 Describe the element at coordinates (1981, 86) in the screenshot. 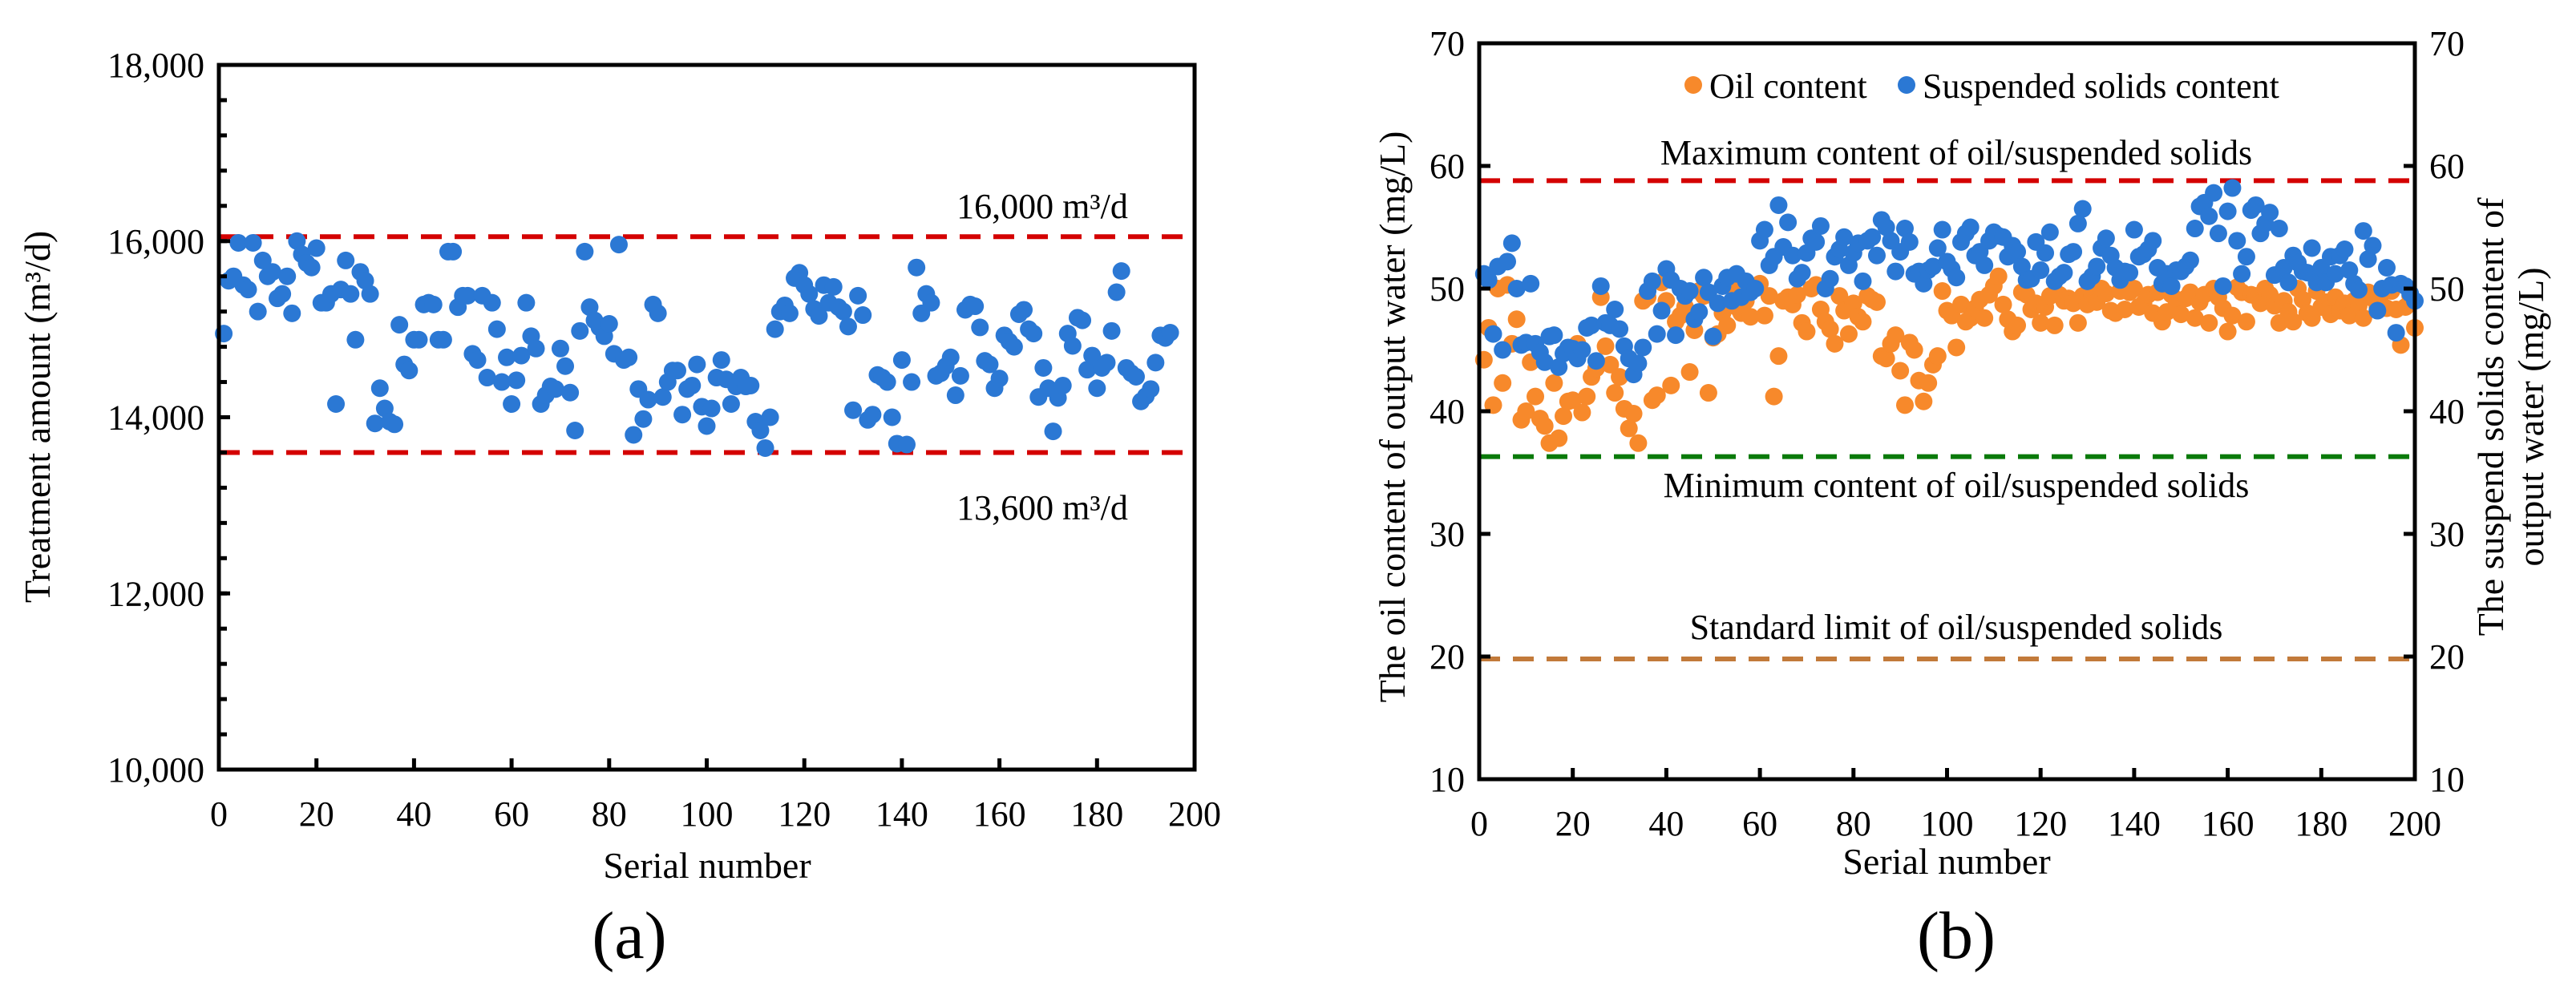

I see `legend: Oil content Suspended solids content` at that location.